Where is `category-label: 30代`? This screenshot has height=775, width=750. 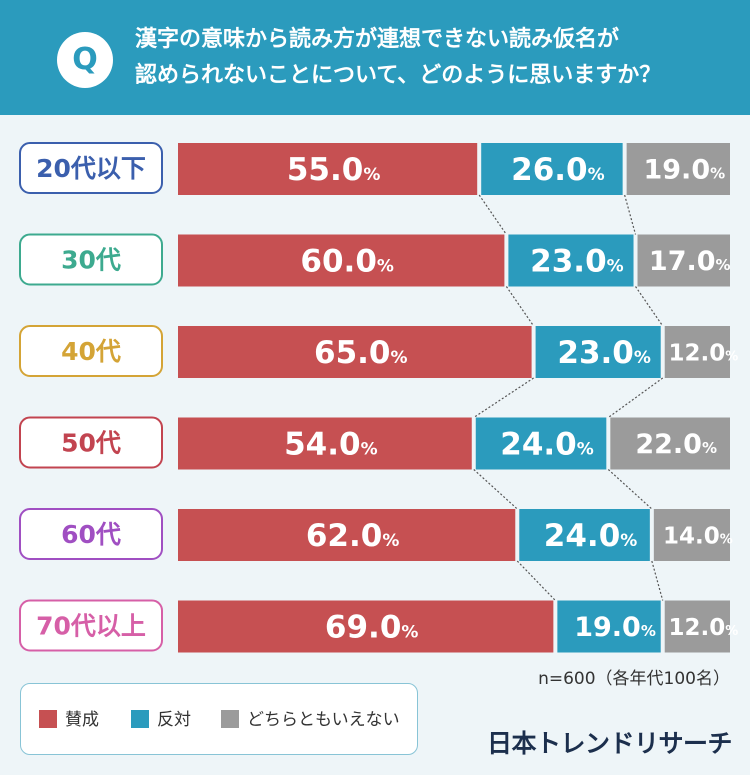 category-label: 30代 is located at coordinates (91, 260).